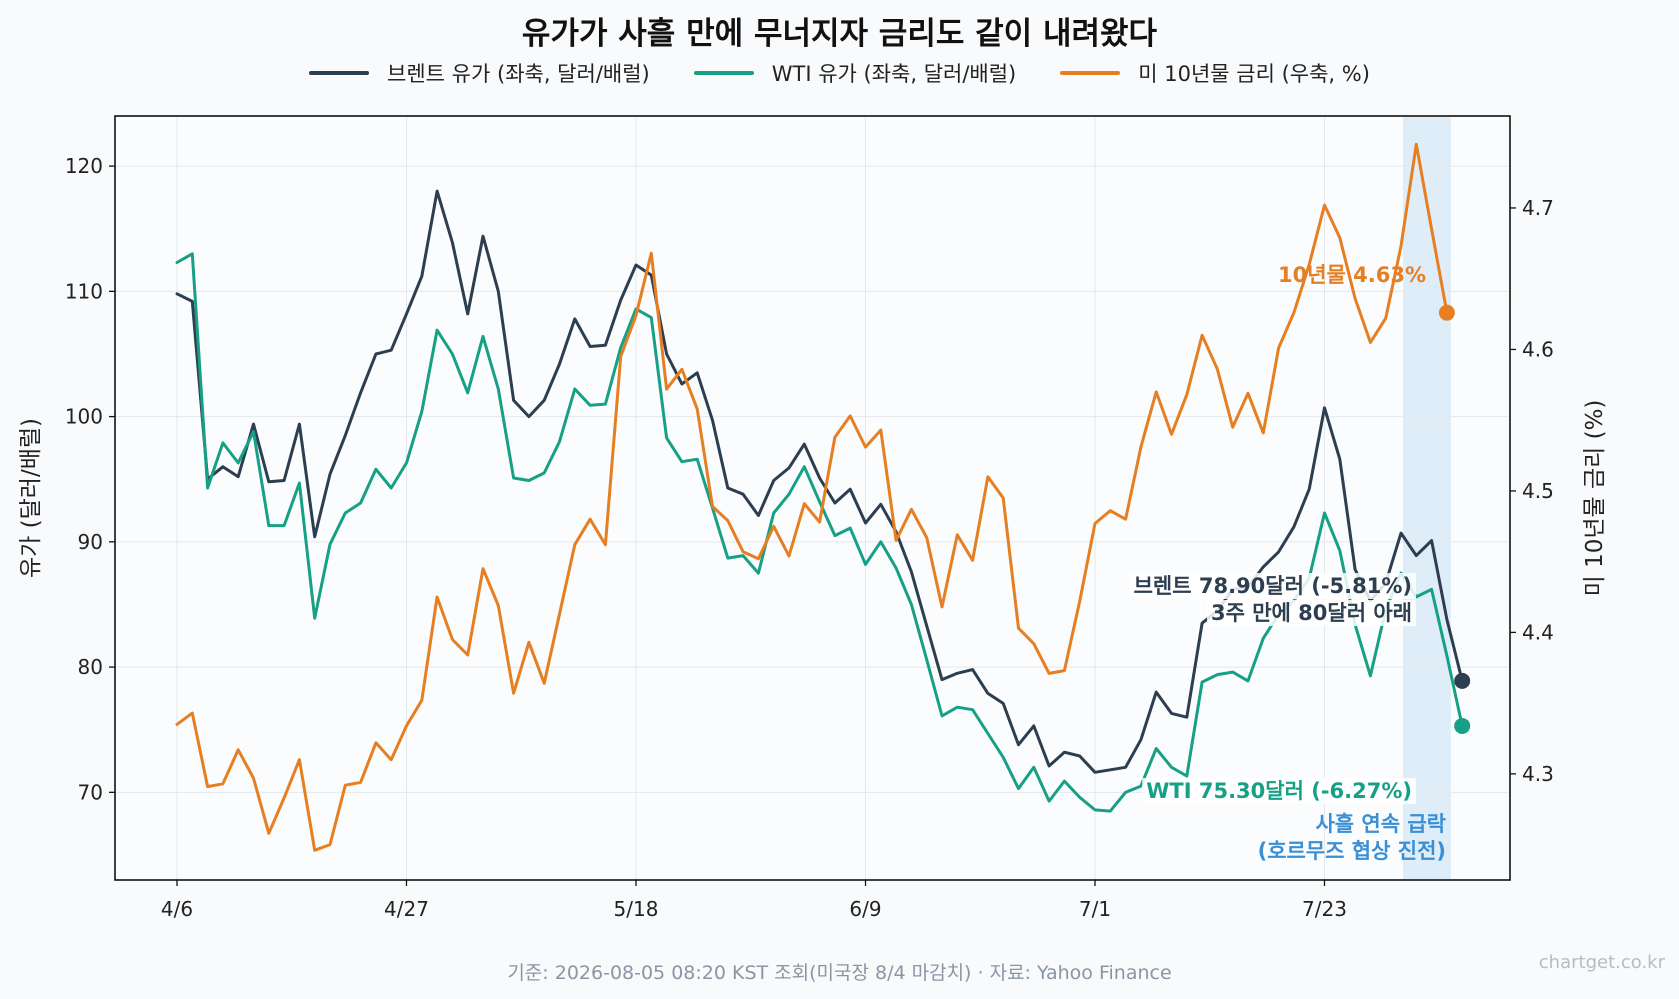  I want to click on y-left-tick-label: 110, so click(84, 291).